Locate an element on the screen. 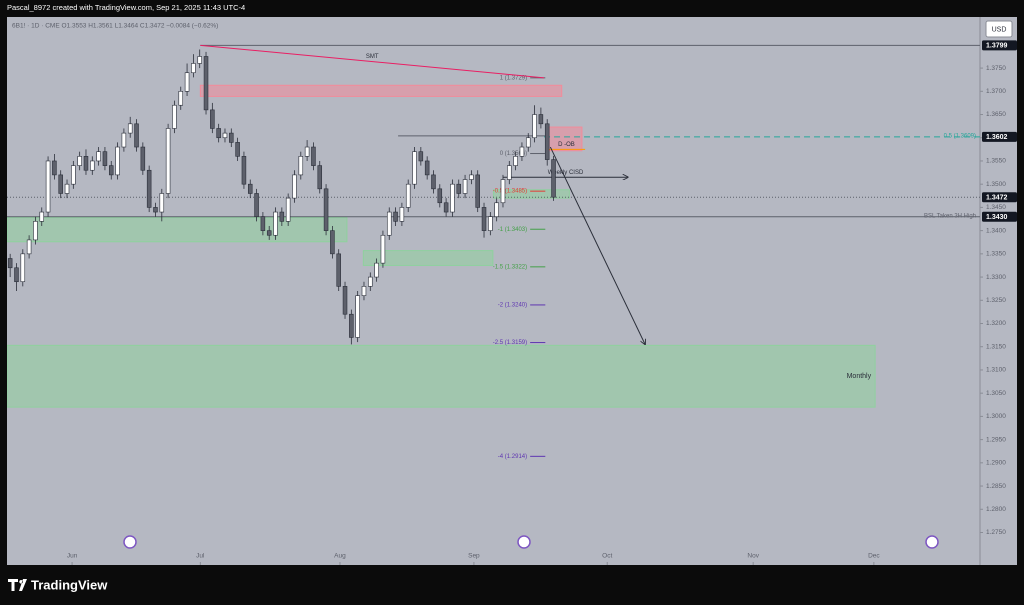 This screenshot has height=605, width=1024. x-tick-label: Jun is located at coordinates (72, 556).